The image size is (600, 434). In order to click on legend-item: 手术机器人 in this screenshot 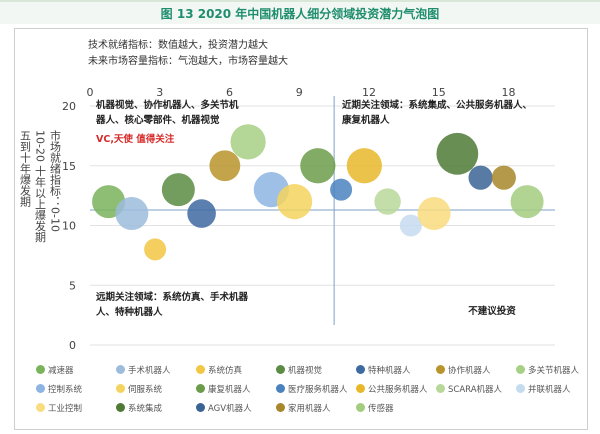, I will do `click(143, 370)`.